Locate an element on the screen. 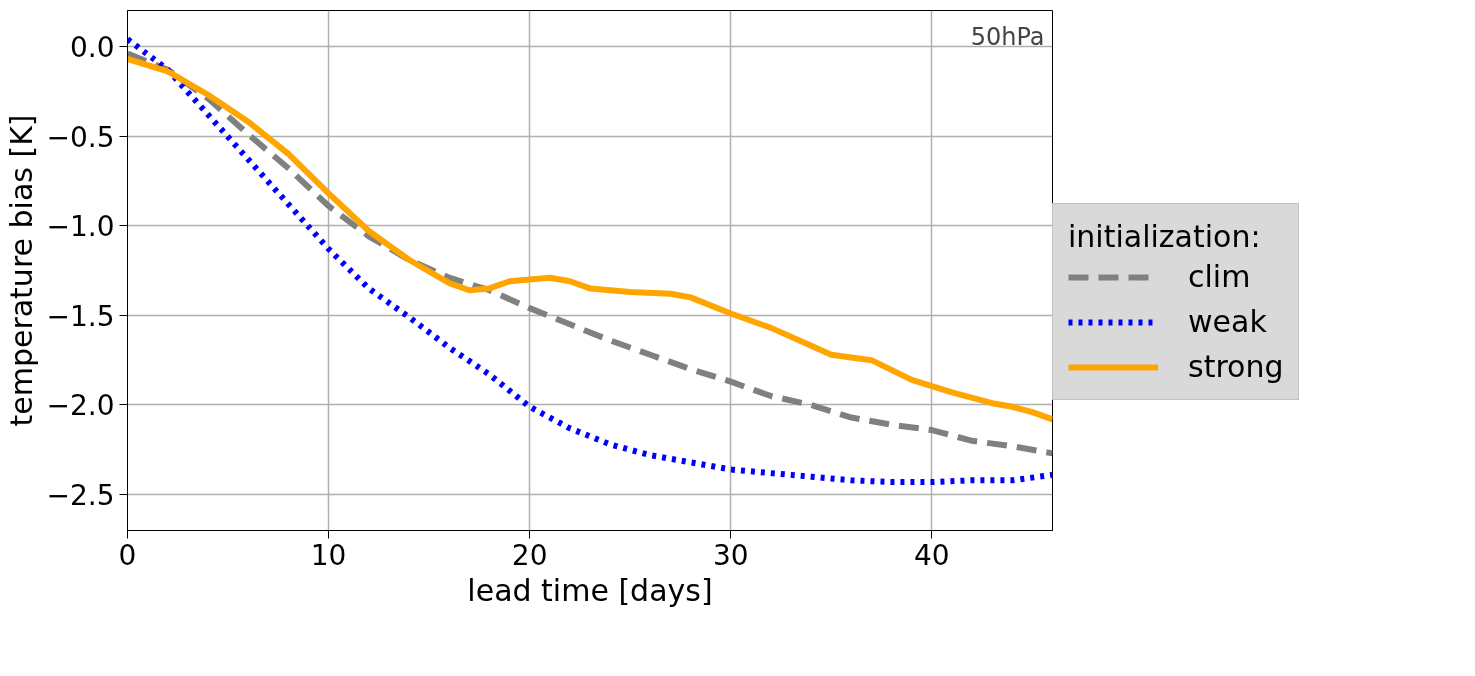 The width and height of the screenshot is (1475, 676). x-tick-label: 20 is located at coordinates (529, 555).